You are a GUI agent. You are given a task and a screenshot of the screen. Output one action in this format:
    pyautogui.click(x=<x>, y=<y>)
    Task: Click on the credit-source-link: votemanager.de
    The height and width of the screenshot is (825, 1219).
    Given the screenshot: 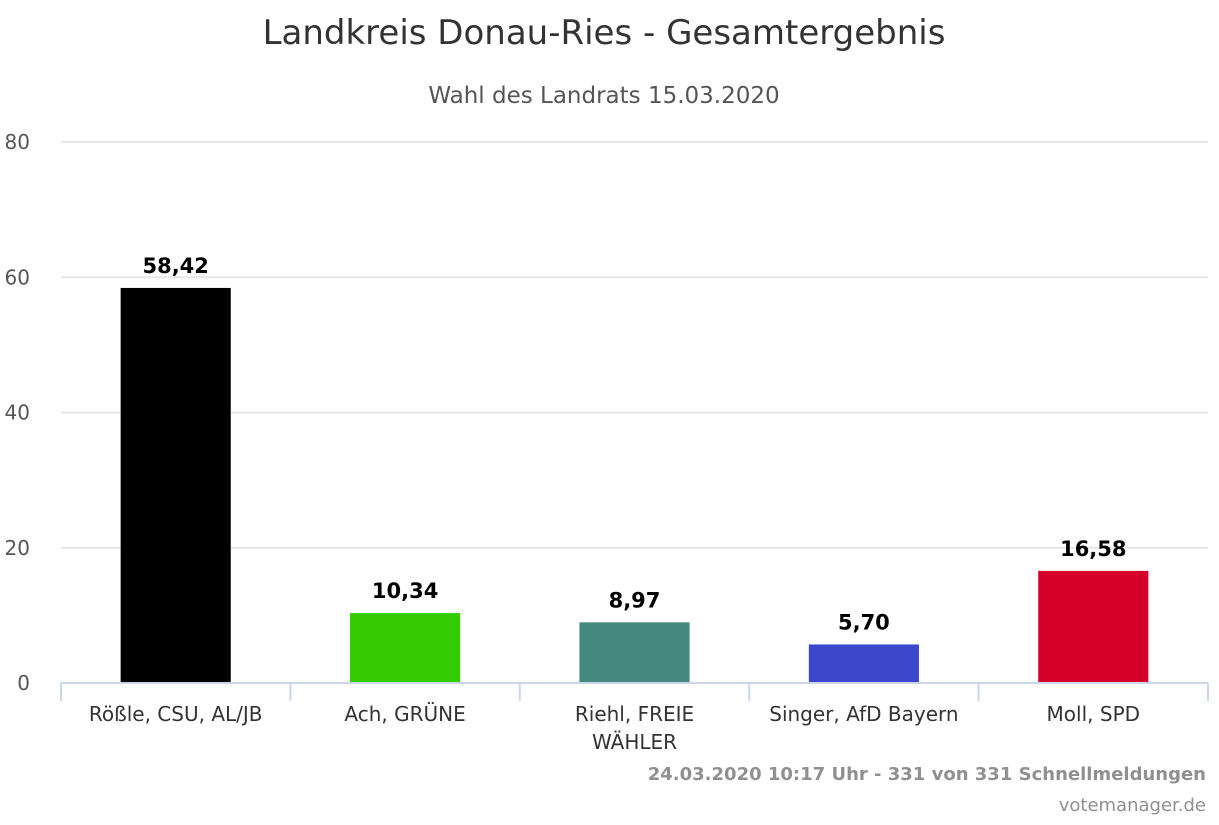 What is the action you would take?
    pyautogui.click(x=1132, y=805)
    